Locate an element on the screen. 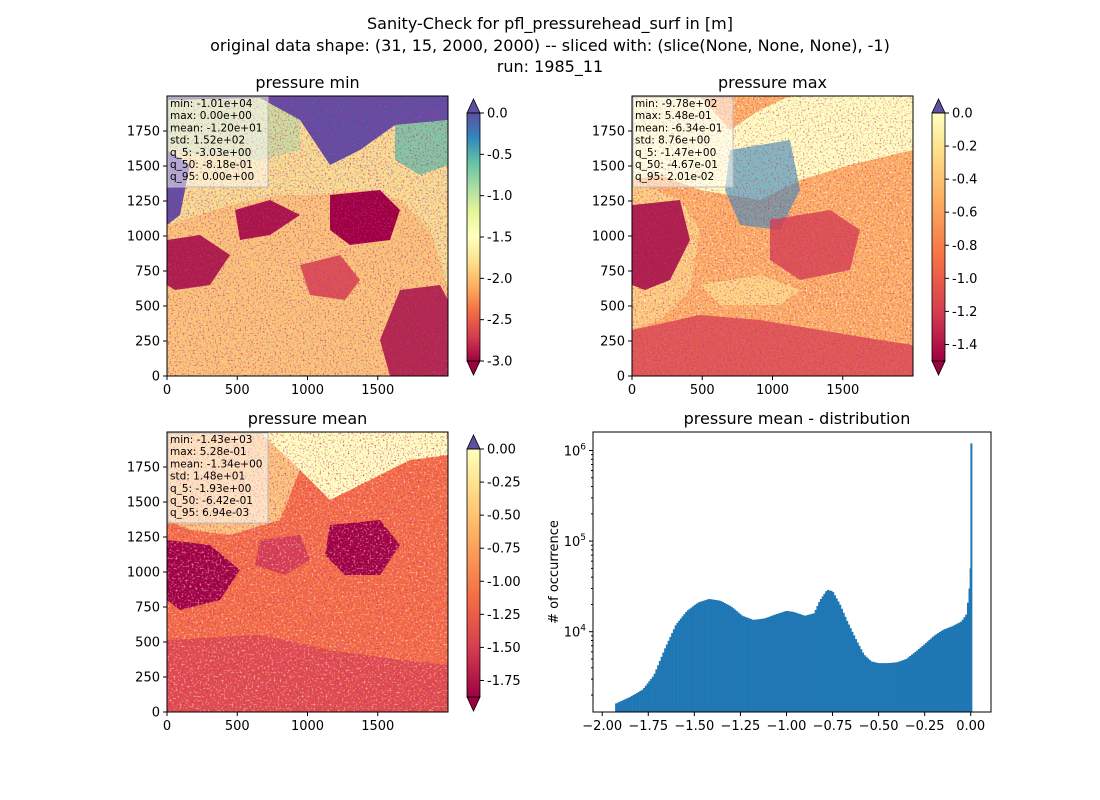 This screenshot has height=800, width=1100. colorbar-tick-label: -3.0 is located at coordinates (499, 362).